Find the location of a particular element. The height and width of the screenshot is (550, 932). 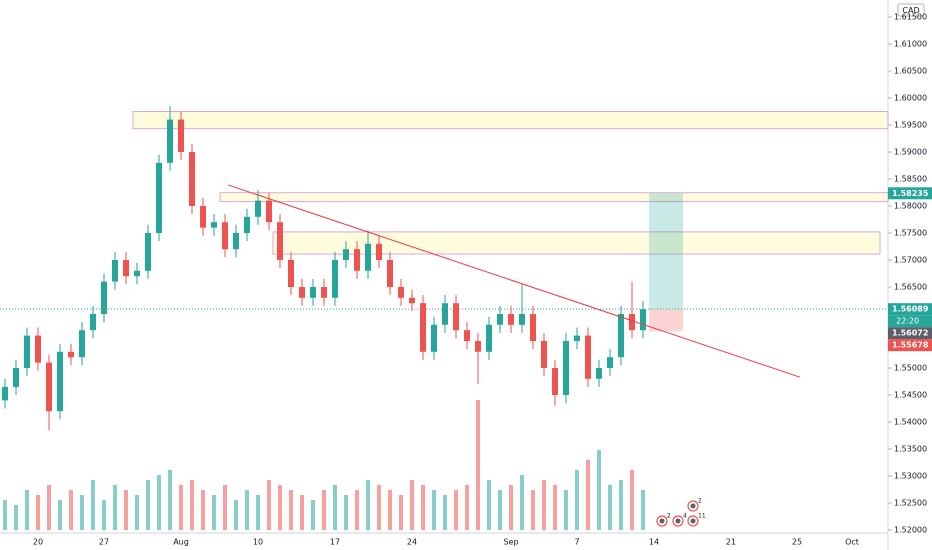

x-tick-label: Aug is located at coordinates (181, 542).